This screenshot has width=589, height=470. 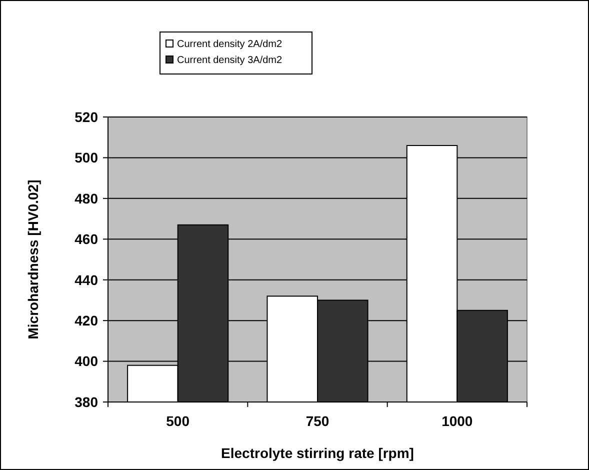 I want to click on y-tick-label: 380, so click(x=86, y=402).